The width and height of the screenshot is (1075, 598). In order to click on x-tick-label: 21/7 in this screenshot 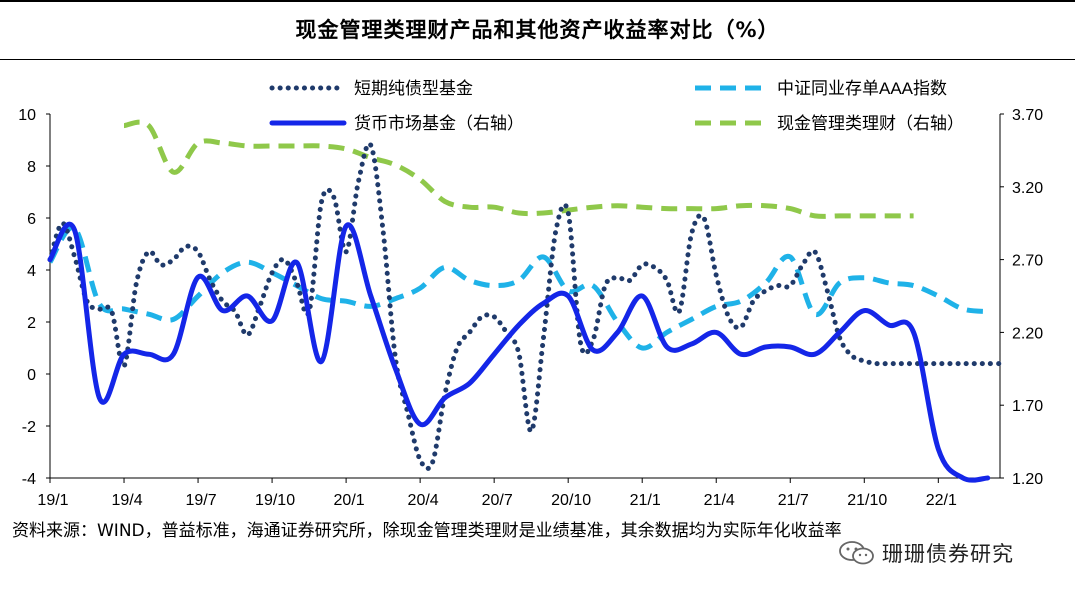, I will do `click(793, 500)`.